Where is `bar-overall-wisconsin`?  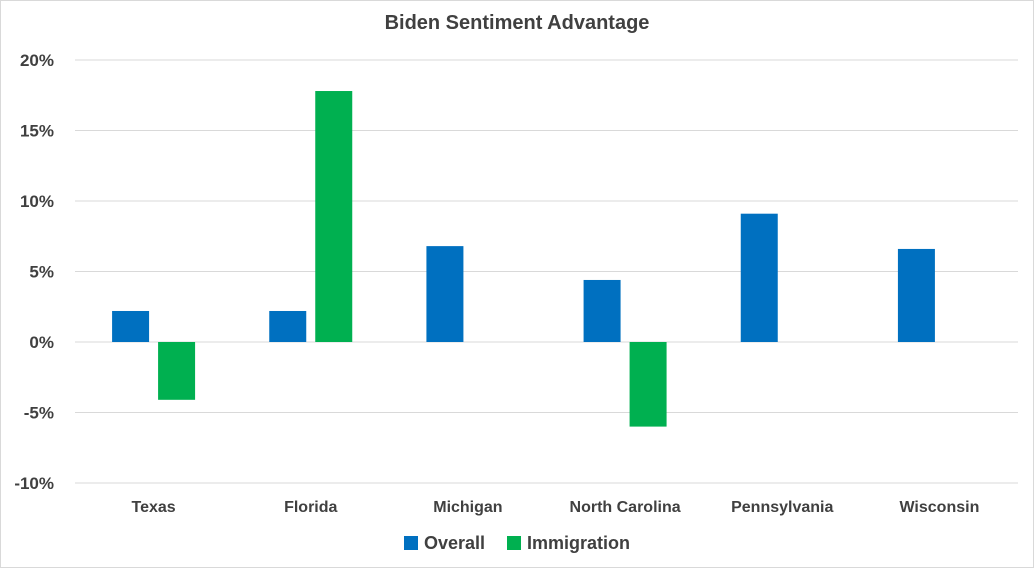
bar-overall-wisconsin is located at coordinates (916, 295).